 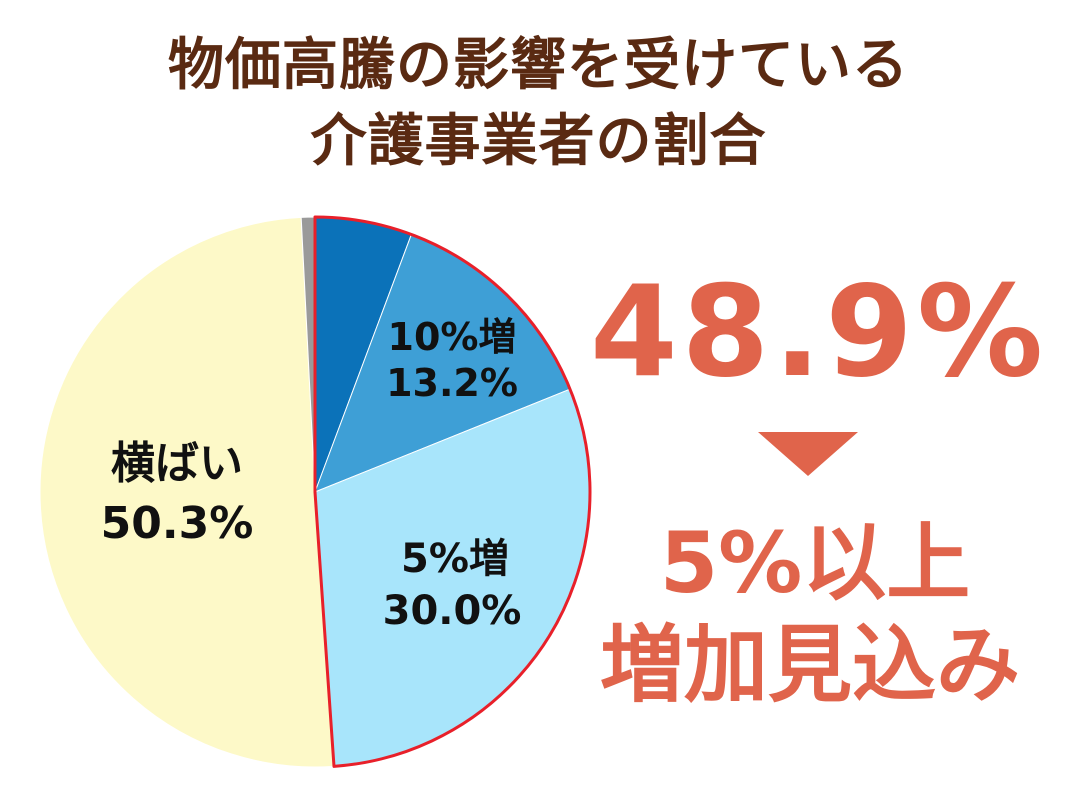 I want to click on slice-label-5pct: 5%増, so click(x=455, y=559).